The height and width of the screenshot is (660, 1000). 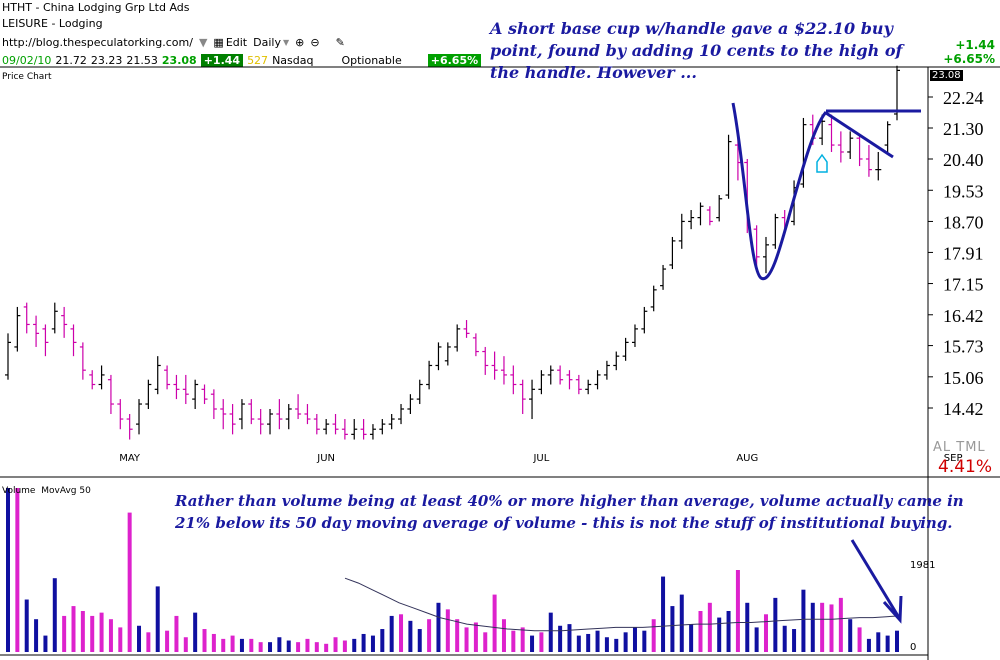 I want to click on price-tick-label: 17.15, so click(x=963, y=285).